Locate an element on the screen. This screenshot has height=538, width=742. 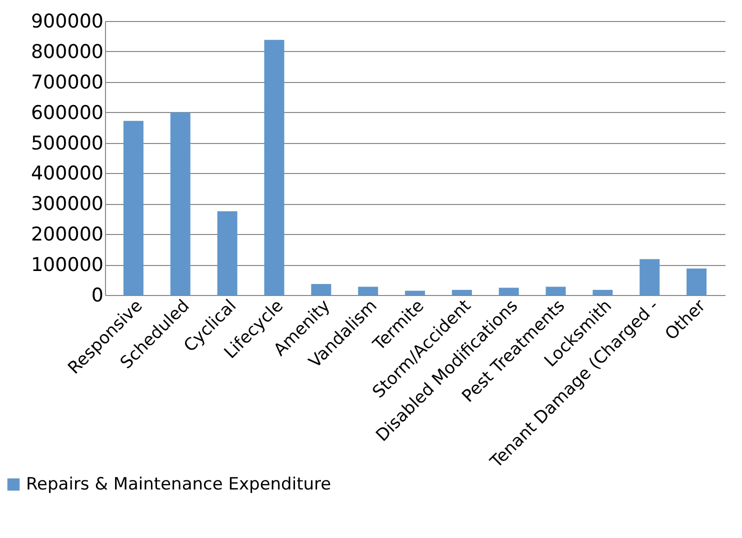
y-tick-label: 900000 is located at coordinates (67, 21).